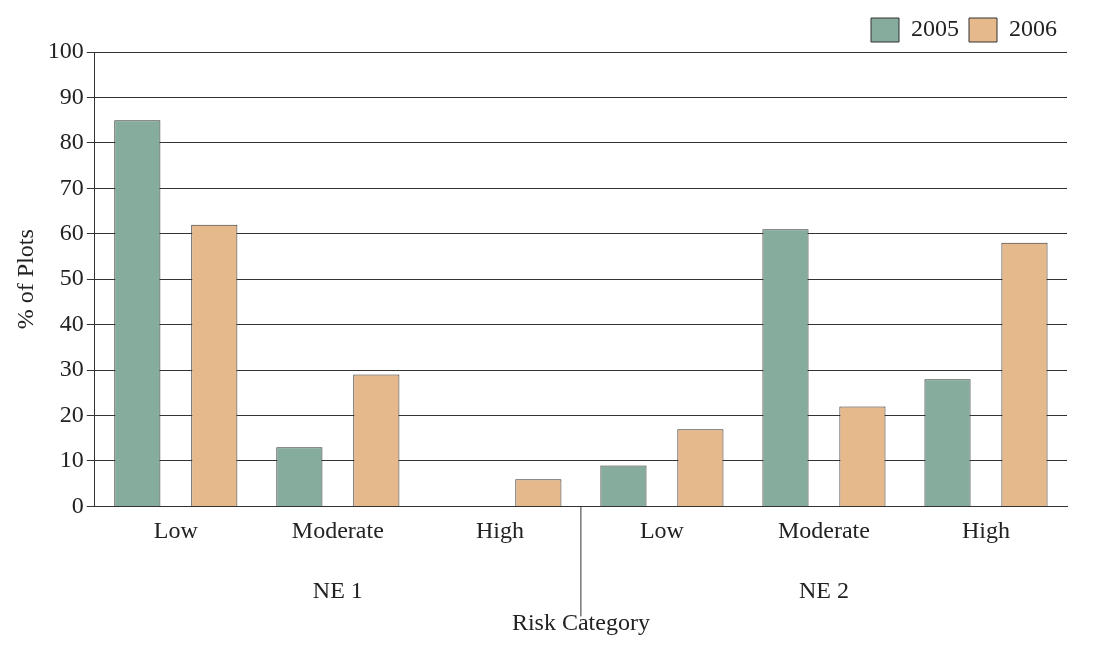 The width and height of the screenshot is (1095, 650). I want to click on legend-label: 2006, so click(1033, 28).